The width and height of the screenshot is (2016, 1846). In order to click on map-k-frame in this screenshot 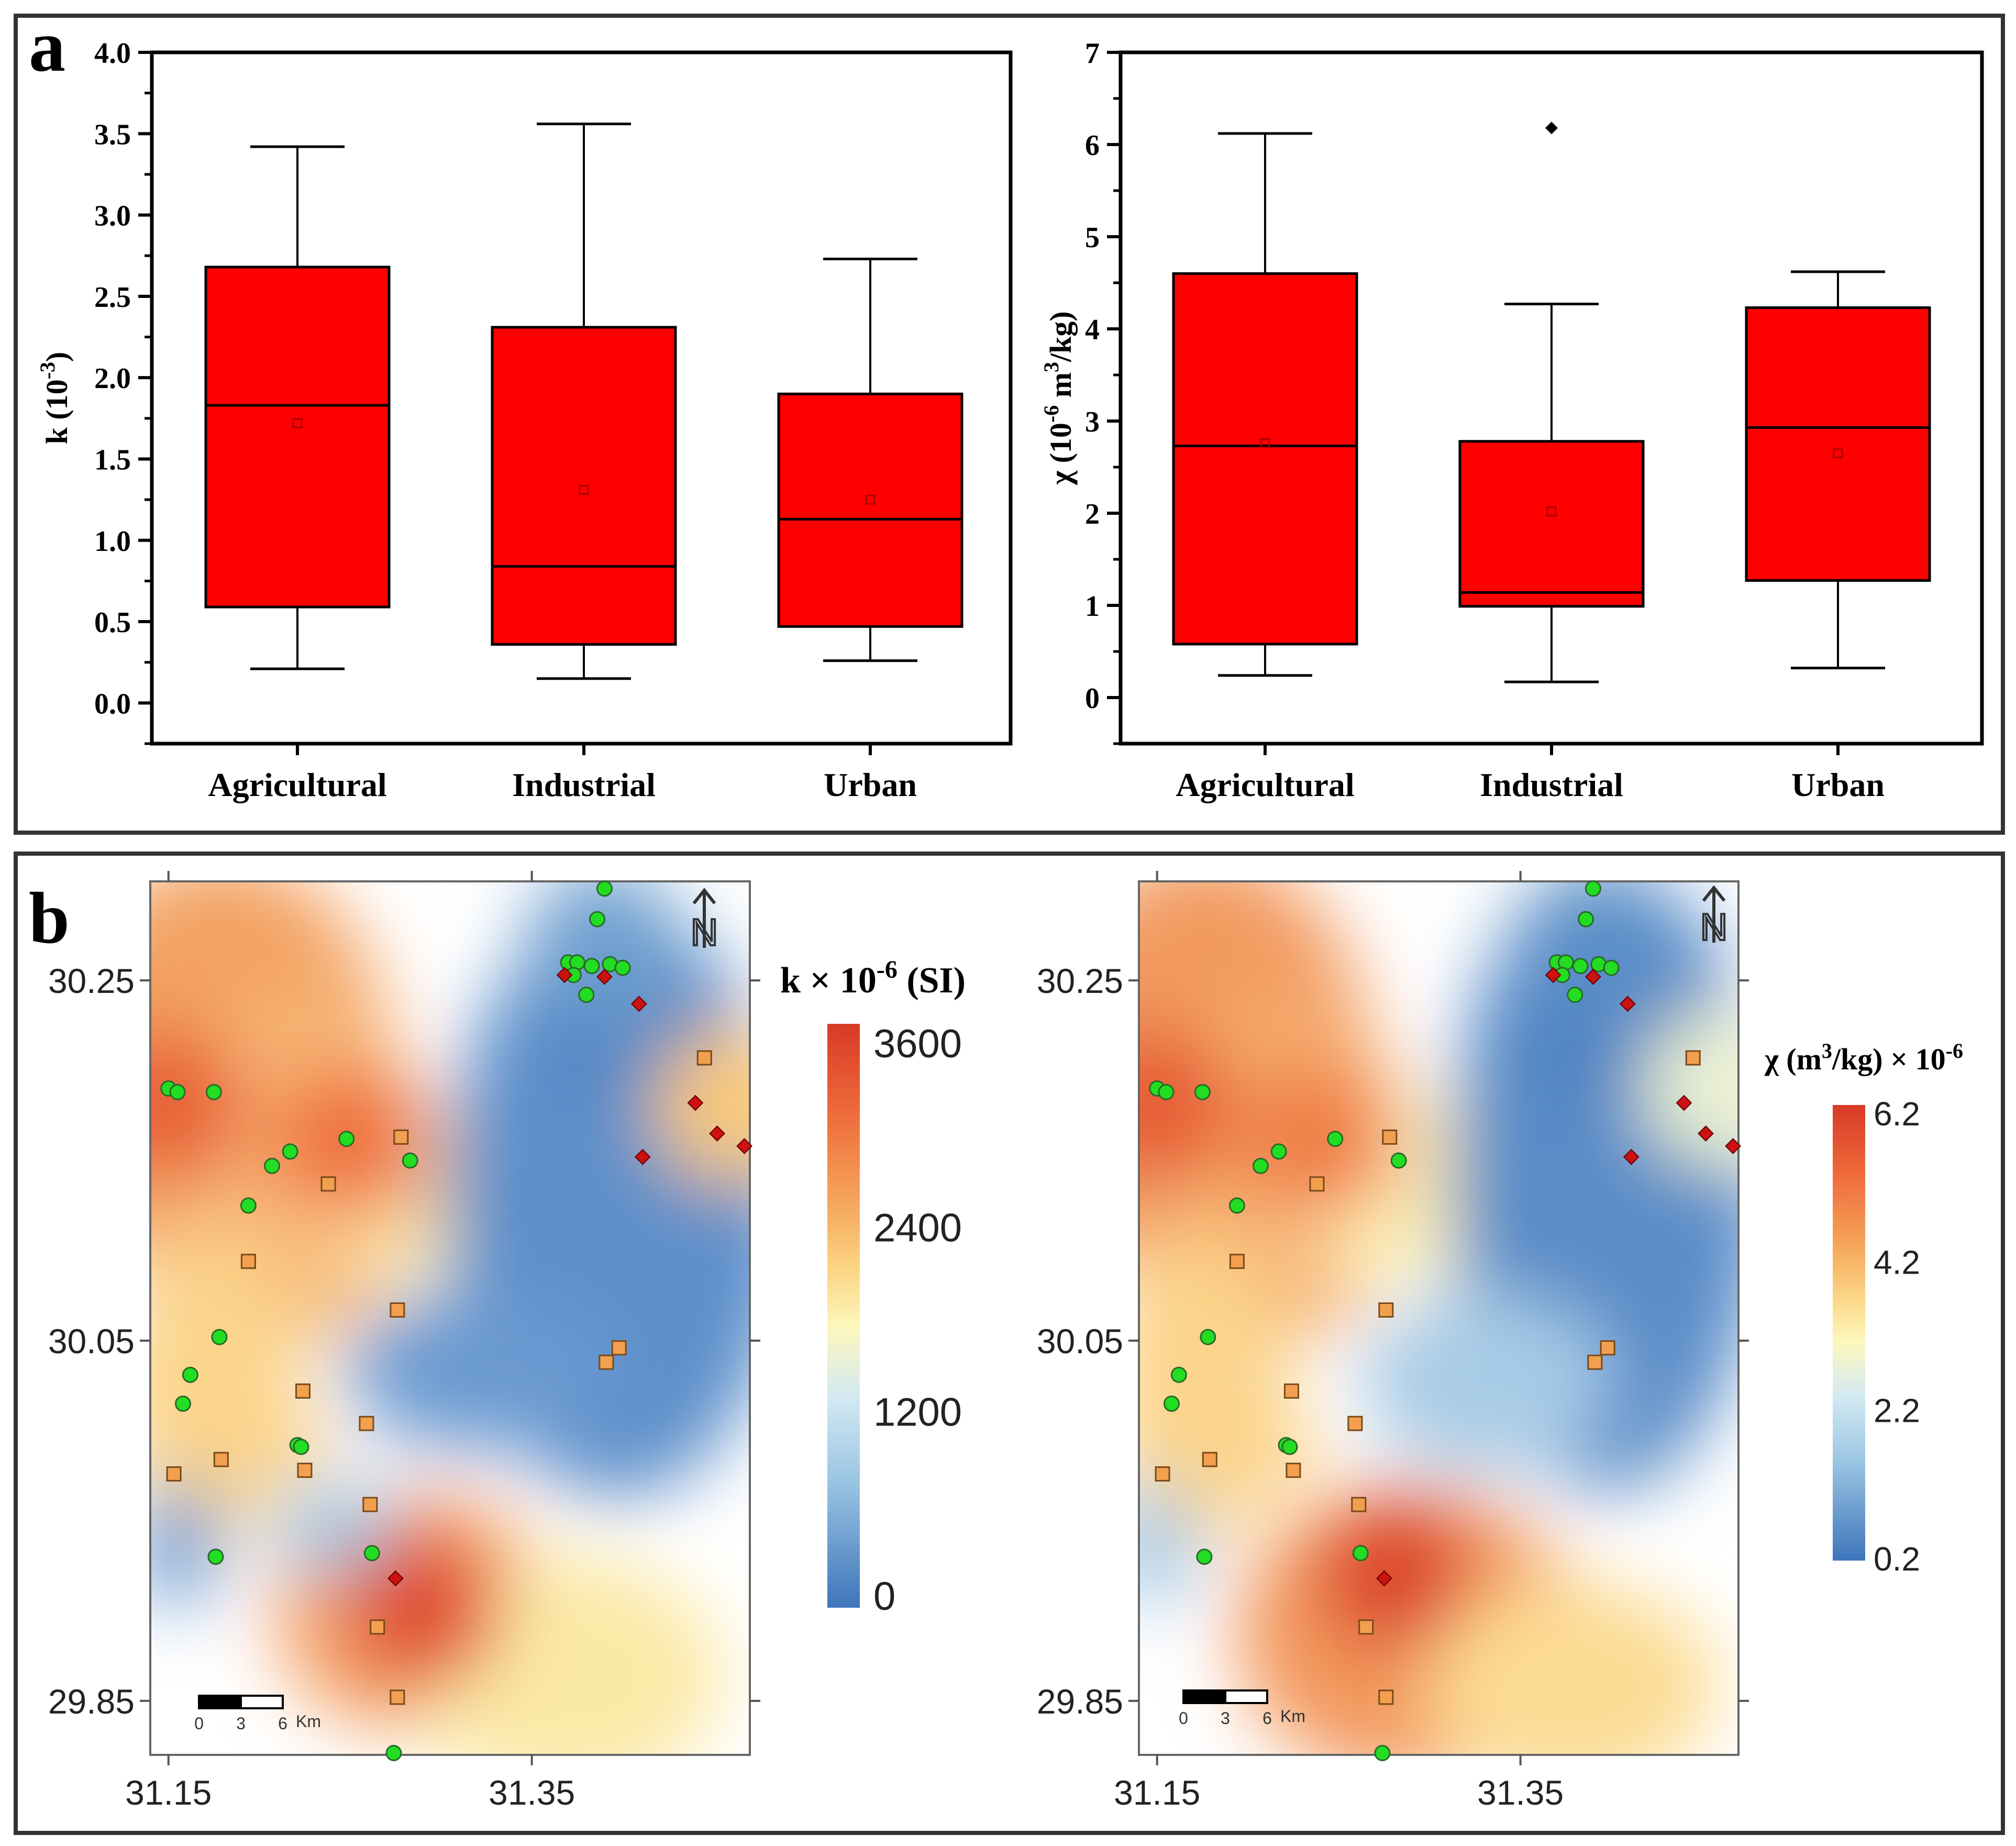, I will do `click(450, 1318)`.